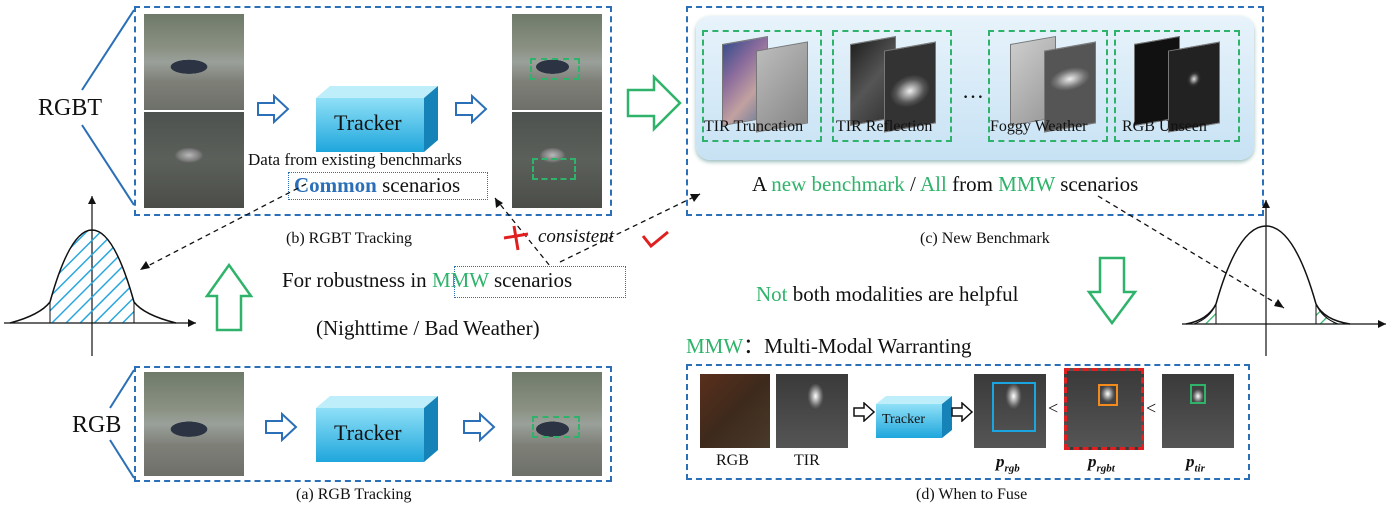 The width and height of the screenshot is (1396, 508). What do you see at coordinates (420, 227) in the screenshot?
I see `consistency-links` at bounding box center [420, 227].